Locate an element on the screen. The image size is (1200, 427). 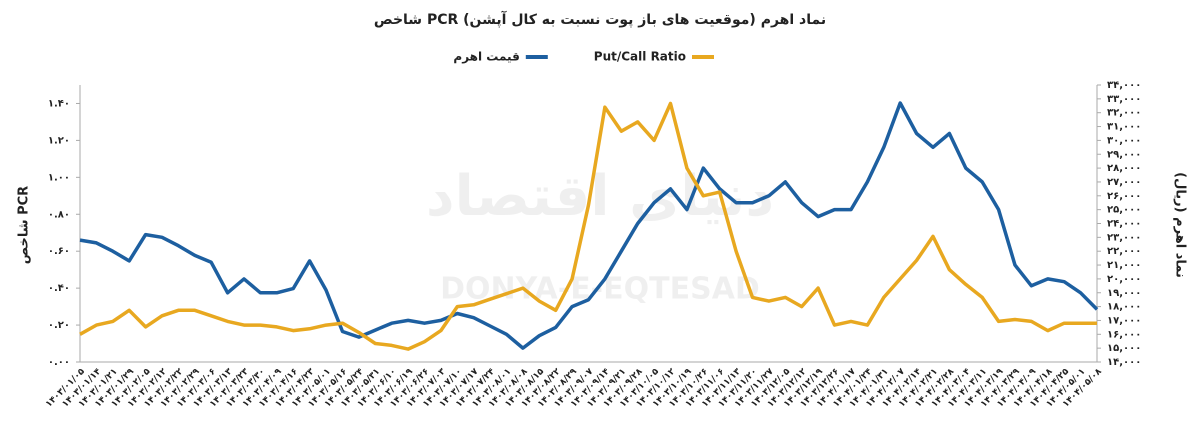
y-tick-label: ۰.۲۰ is located at coordinates (59, 325).